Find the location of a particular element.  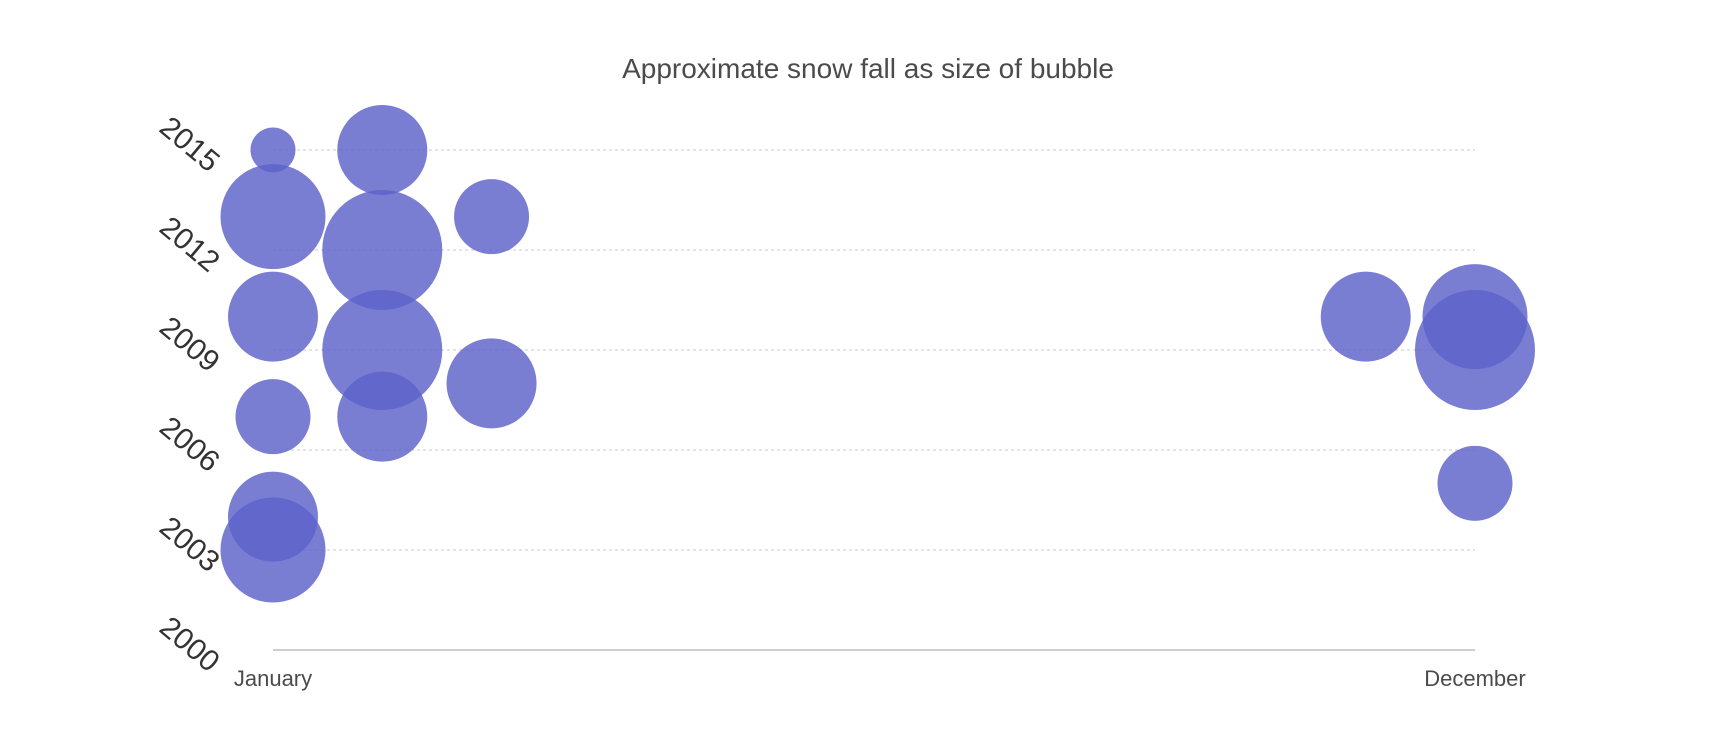

x-tick-label: December is located at coordinates (1474, 678).